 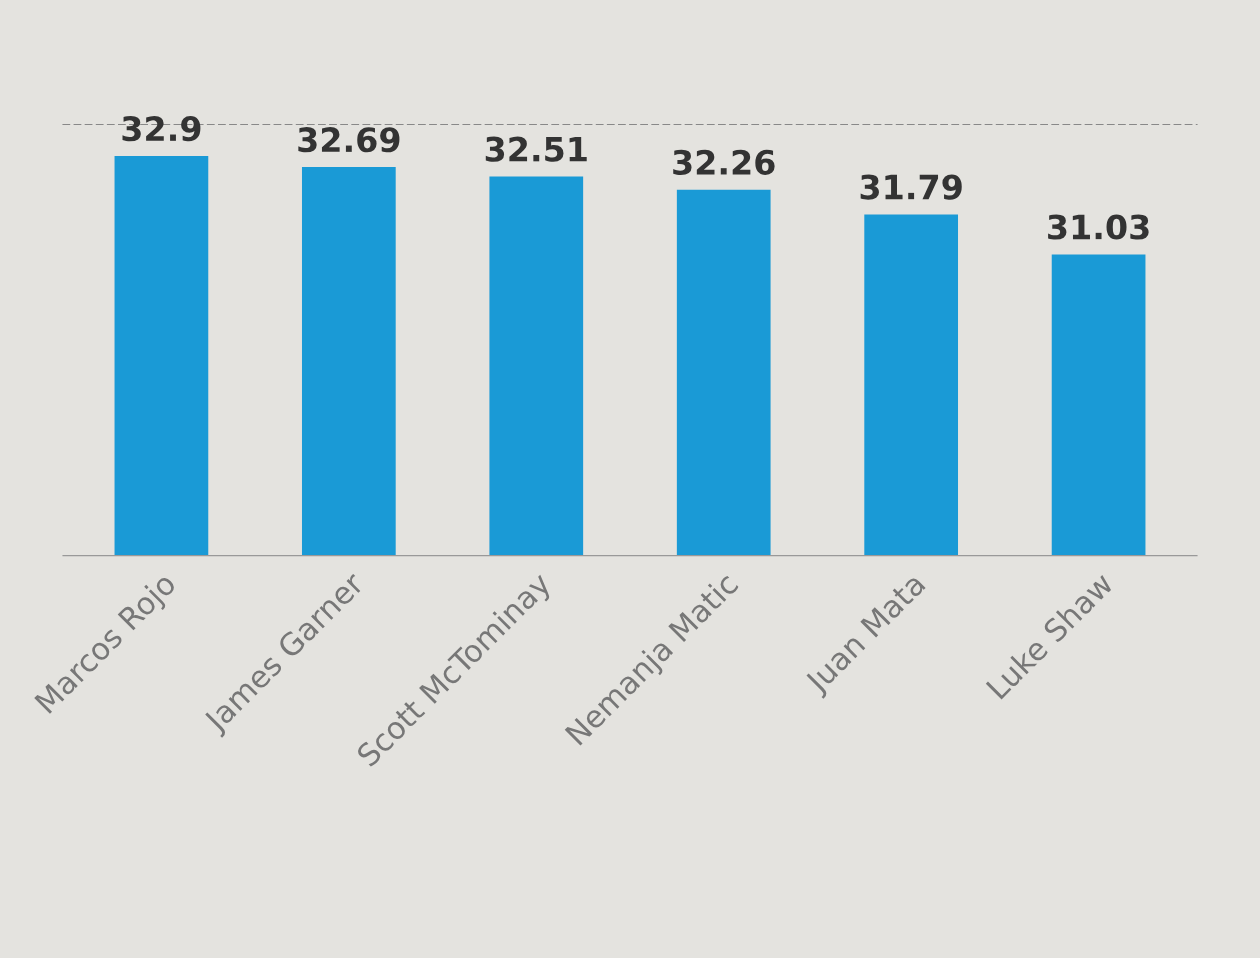 What do you see at coordinates (911, 187) in the screenshot?
I see `data-label: 31.79` at bounding box center [911, 187].